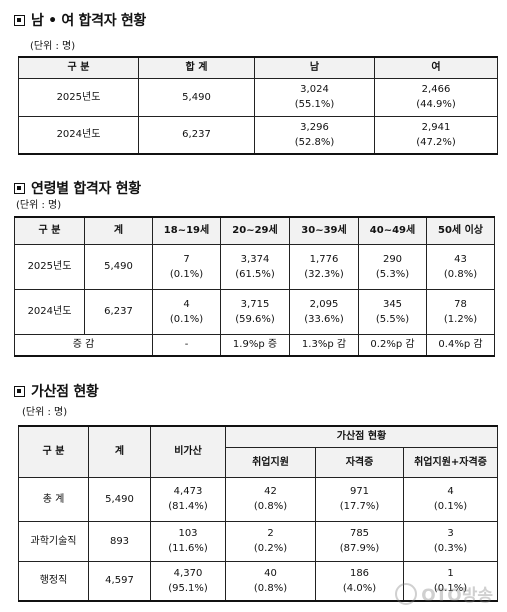 The image size is (507, 612). What do you see at coordinates (258, 97) in the screenshot?
I see `table-row: 2025년도 5,490 3,024 (55.1%) 2,466 (44.9%)` at bounding box center [258, 97].